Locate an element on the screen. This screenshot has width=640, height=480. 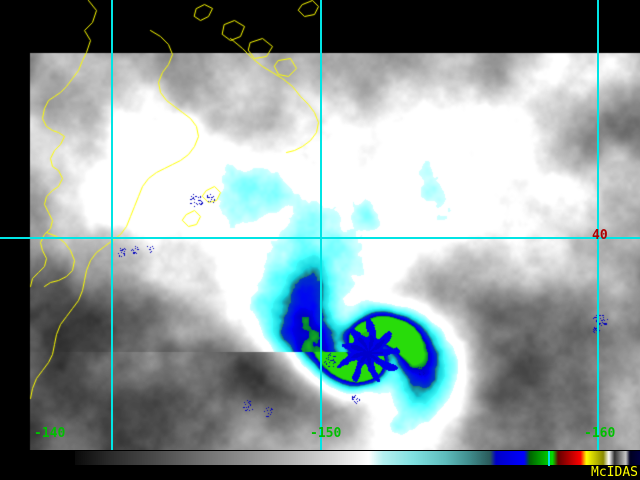
mcidas-brand-label: McIDAS is located at coordinates (614, 472).